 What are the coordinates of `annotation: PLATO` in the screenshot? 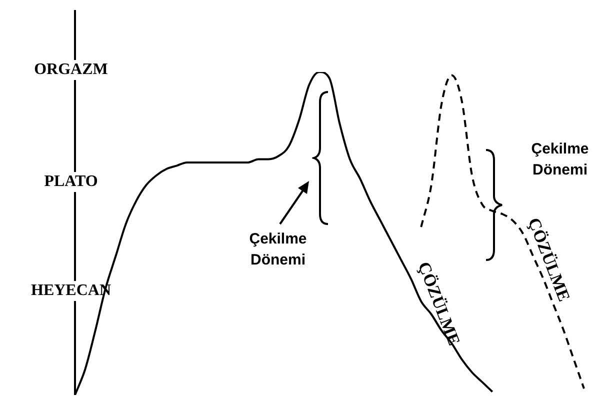 It's located at (71, 181).